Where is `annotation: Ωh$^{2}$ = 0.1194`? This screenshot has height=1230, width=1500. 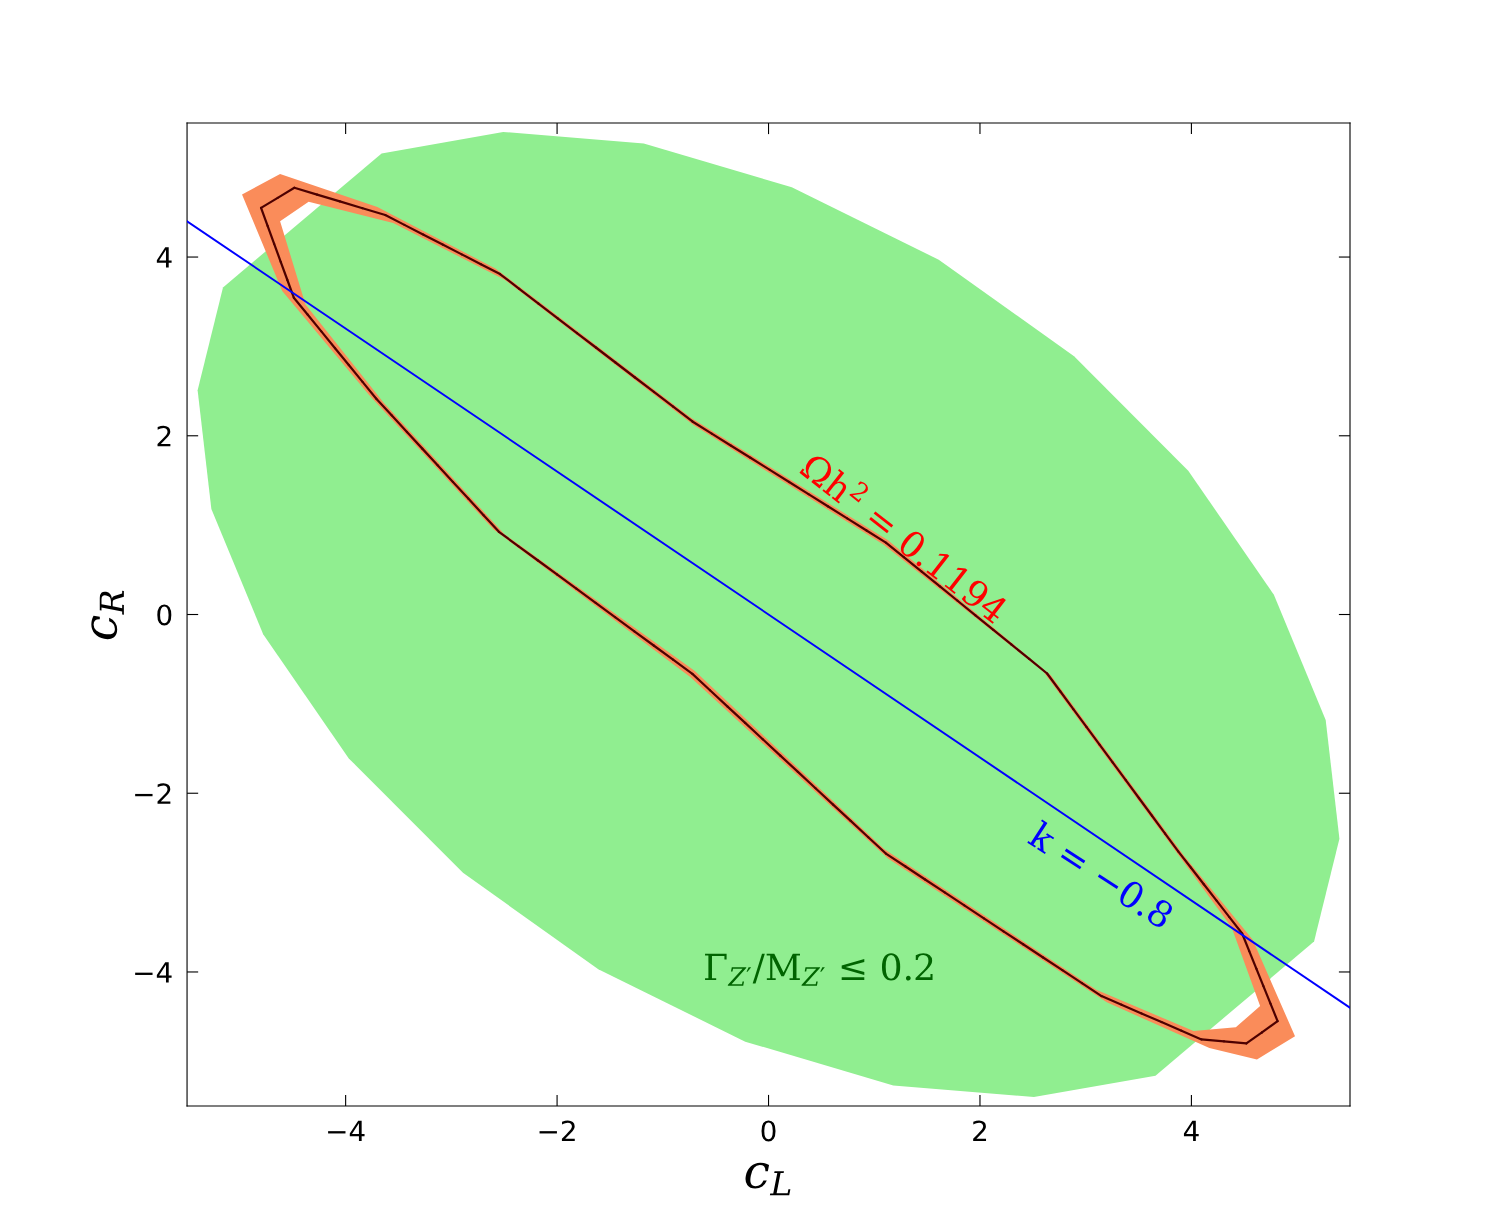 annotation: Ωh$^{2}$ = 0.1194 is located at coordinates (906, 536).